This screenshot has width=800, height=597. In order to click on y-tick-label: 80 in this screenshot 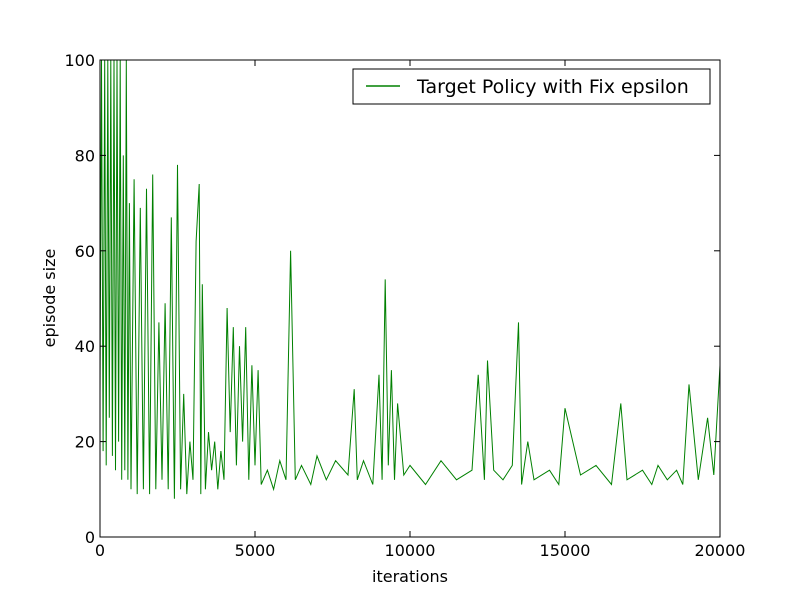, I will do `click(85, 155)`.